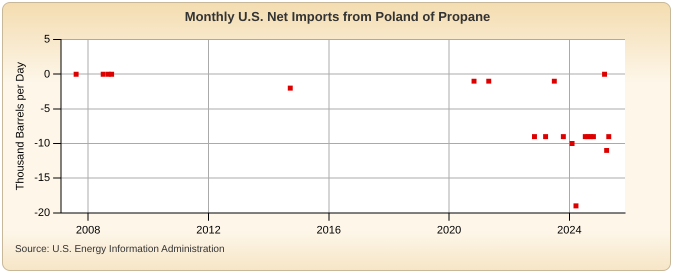  Describe the element at coordinates (47, 74) in the screenshot. I see `y-tick-label: 0` at that location.